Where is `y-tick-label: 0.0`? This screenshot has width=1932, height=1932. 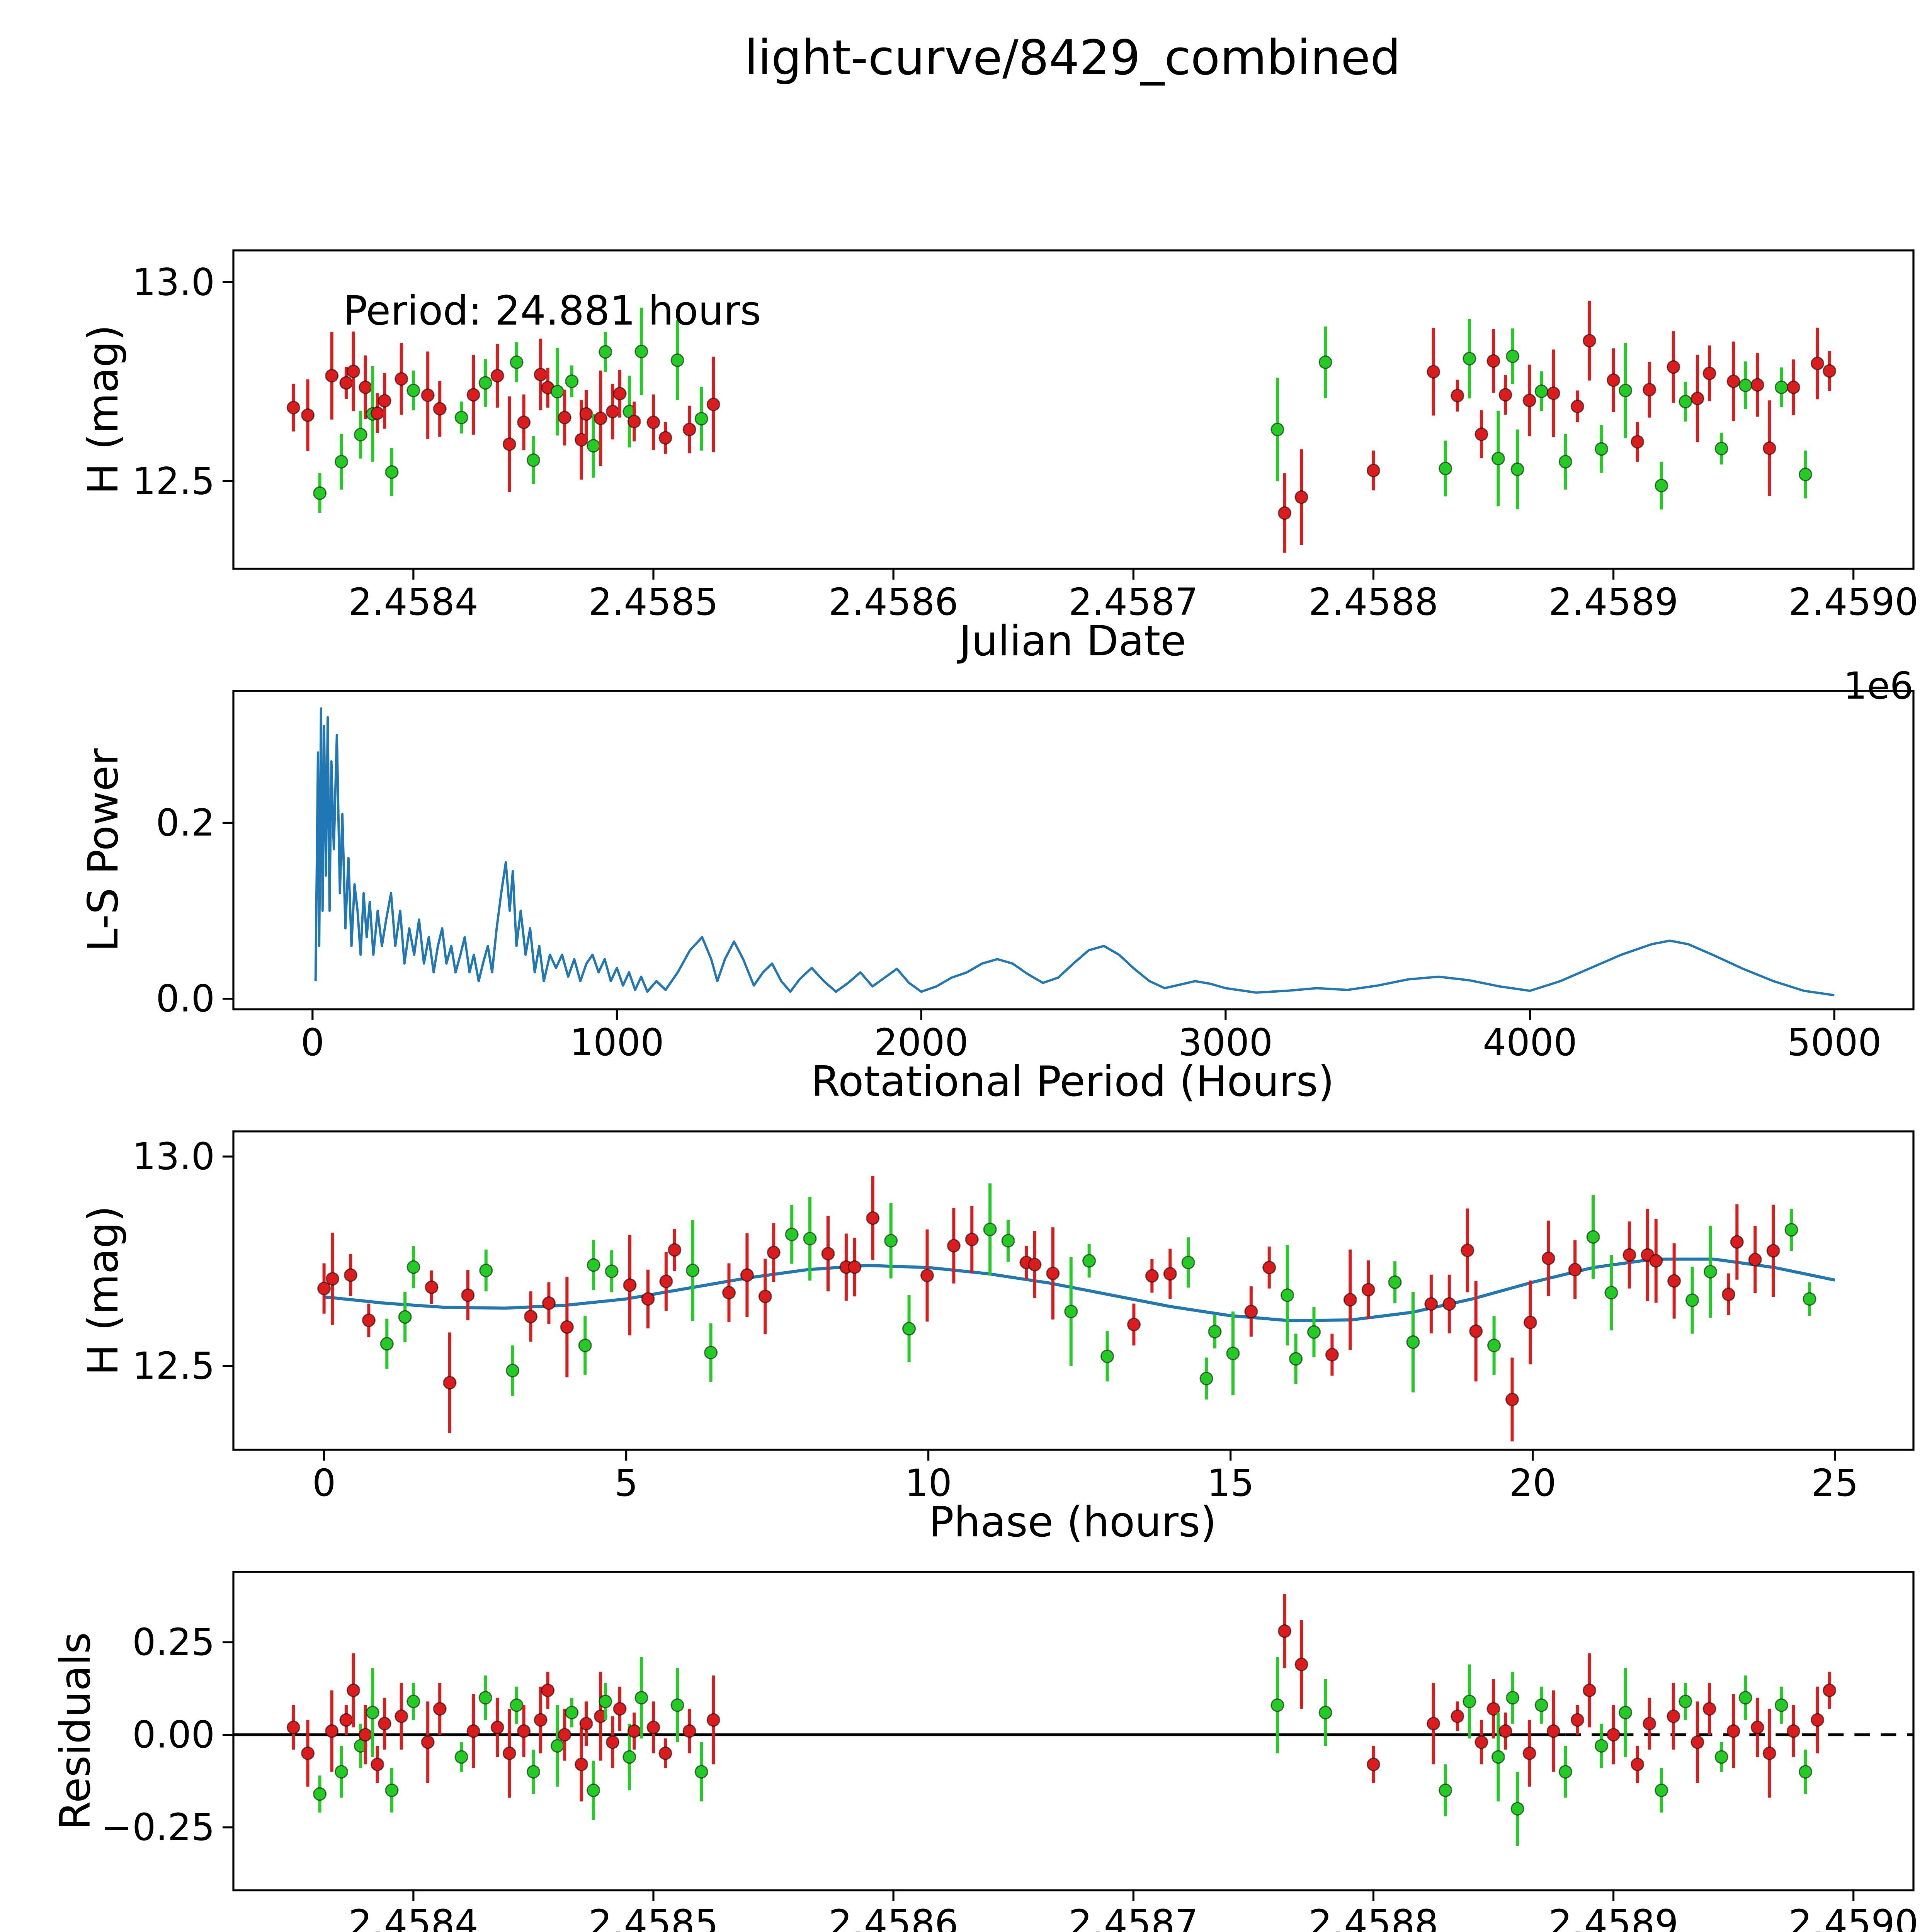 y-tick-label: 0.0 is located at coordinates (185, 999).